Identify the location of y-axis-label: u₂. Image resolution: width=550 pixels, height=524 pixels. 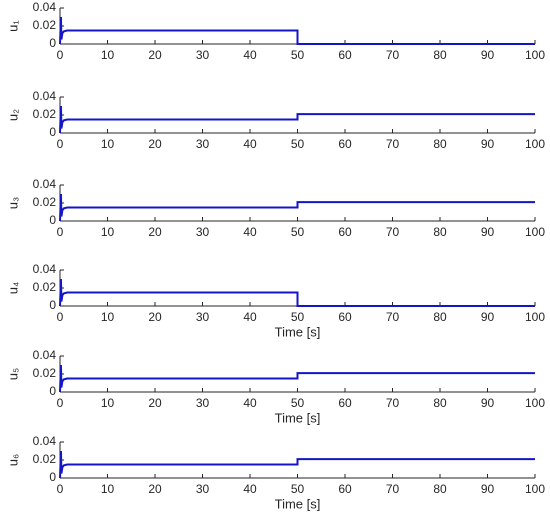
(12, 115).